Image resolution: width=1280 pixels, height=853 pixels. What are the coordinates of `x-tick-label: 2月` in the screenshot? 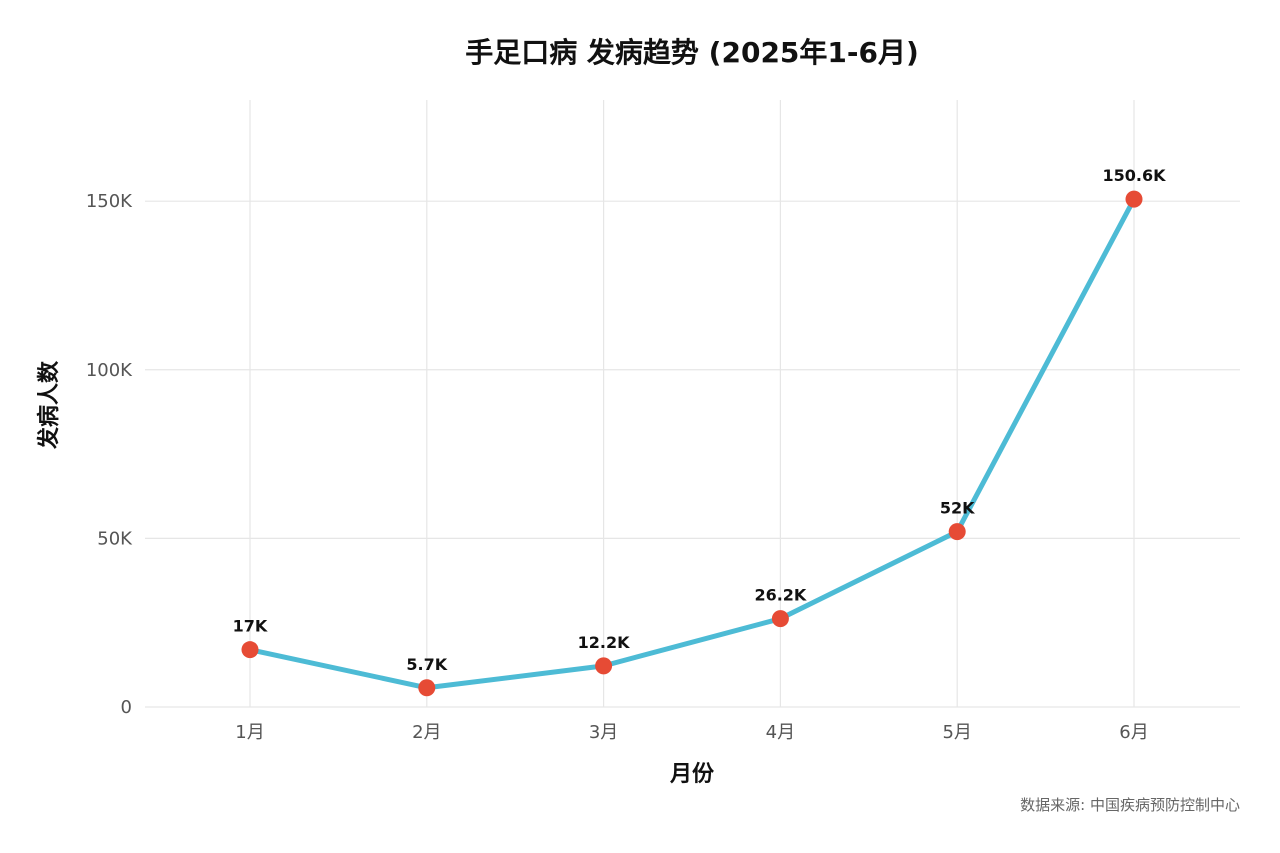 It's located at (426, 732).